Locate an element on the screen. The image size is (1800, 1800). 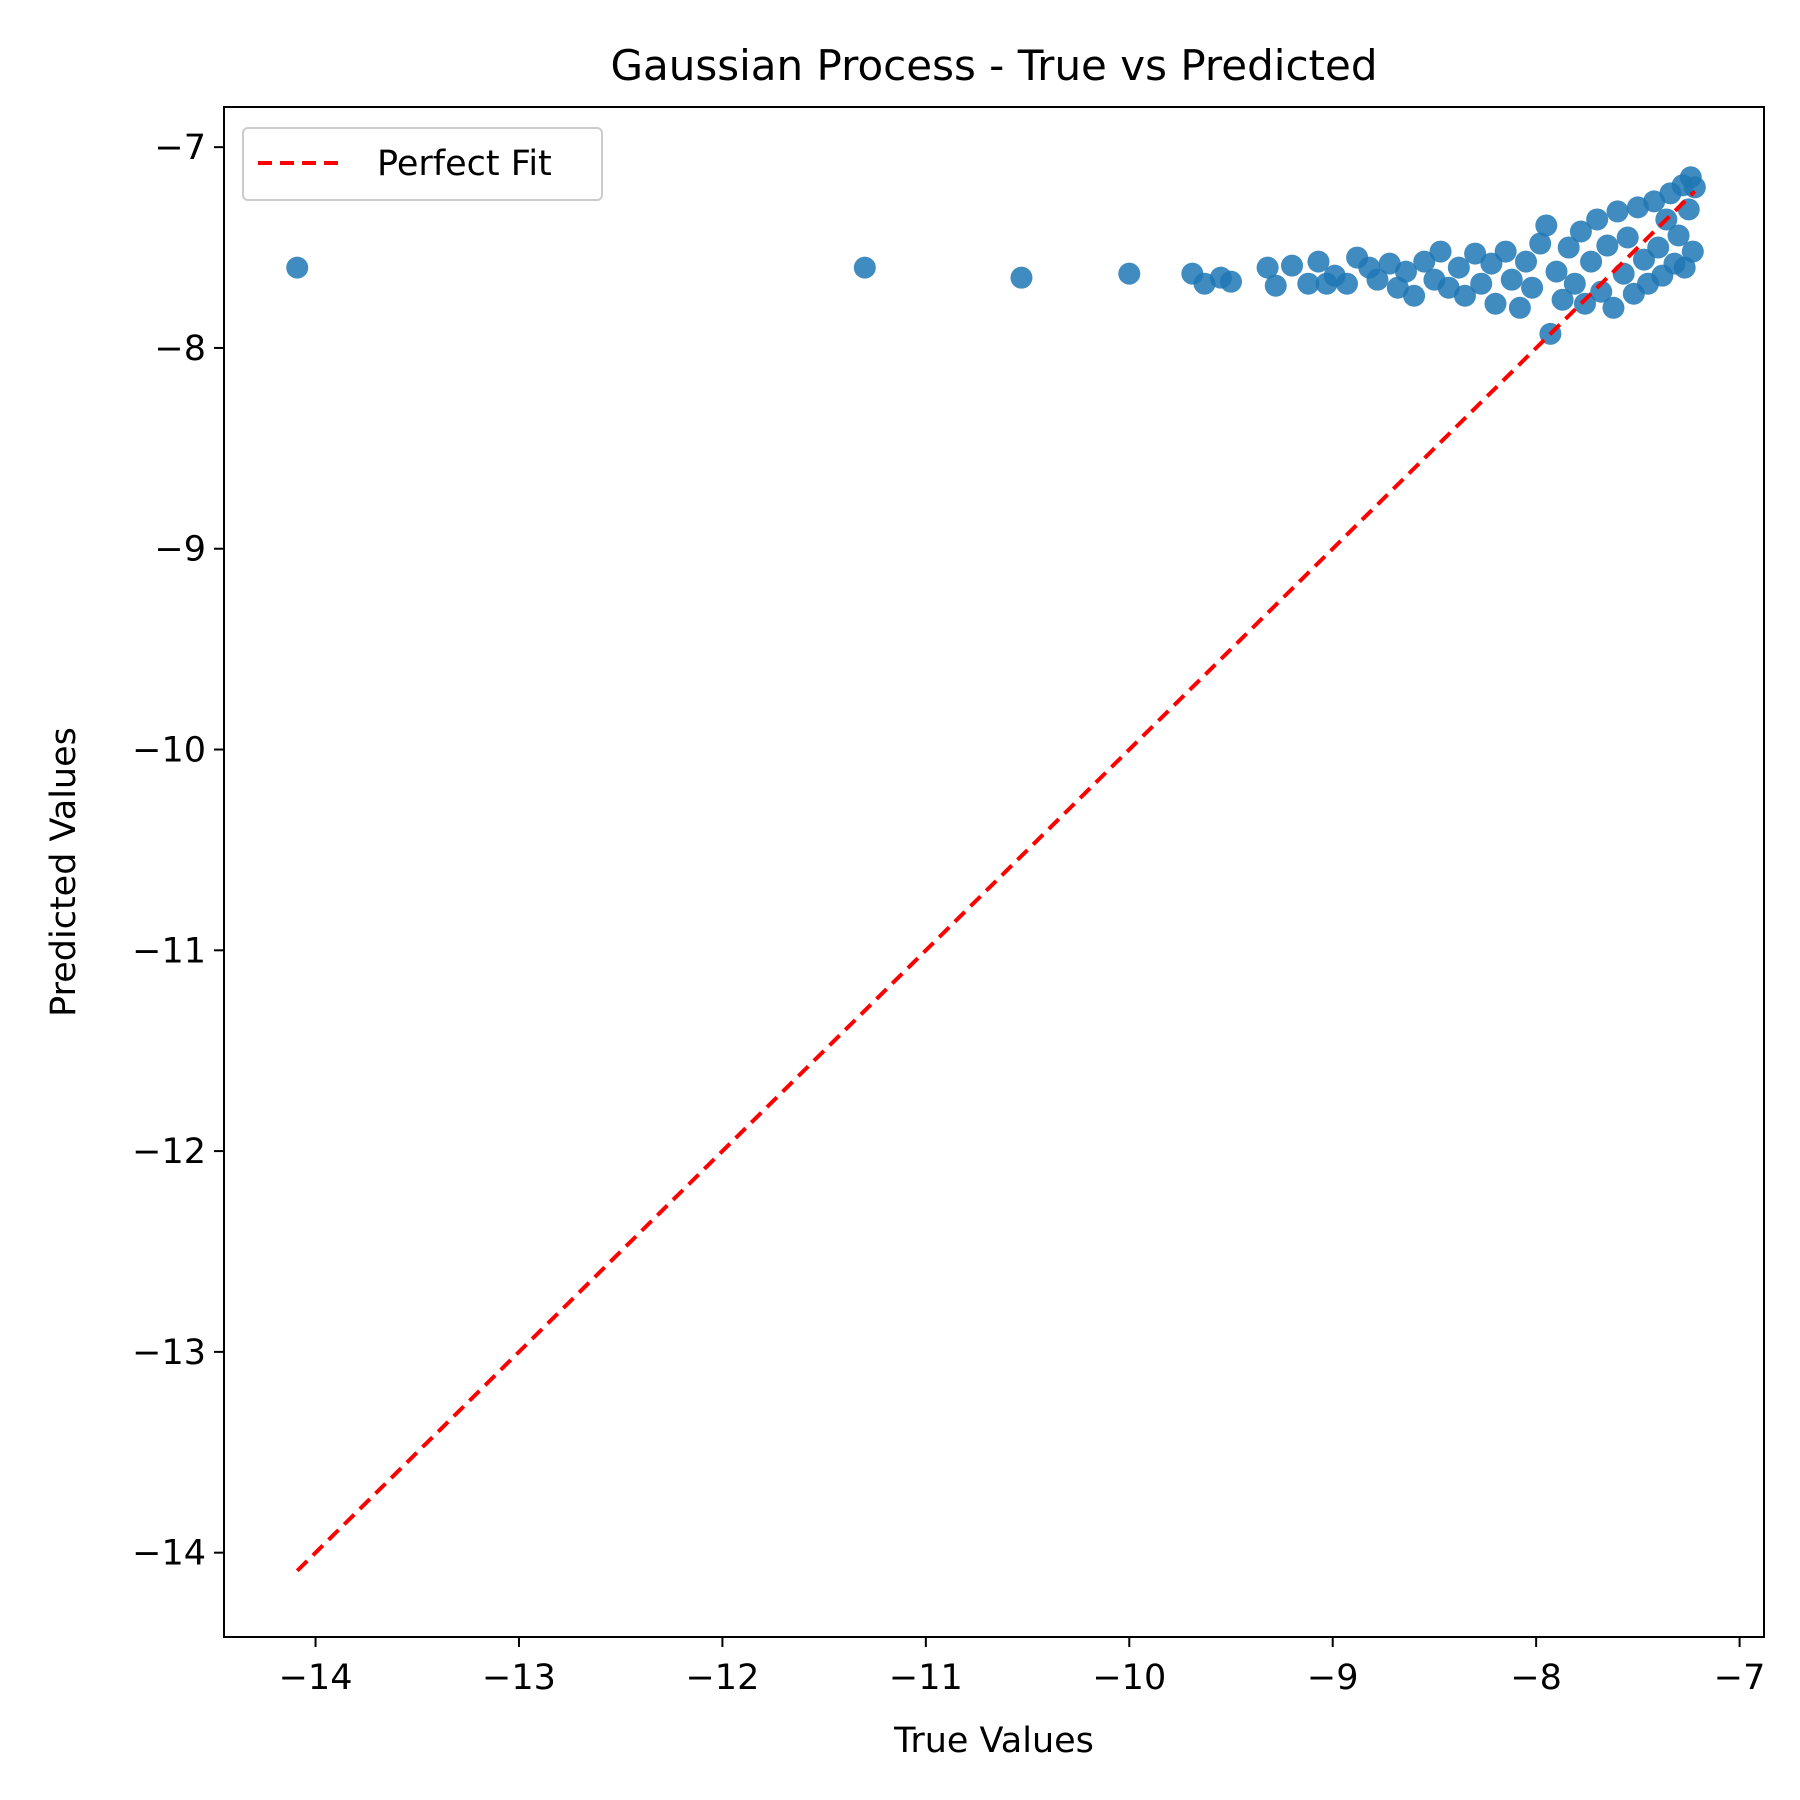
legend-box is located at coordinates (422, 164).